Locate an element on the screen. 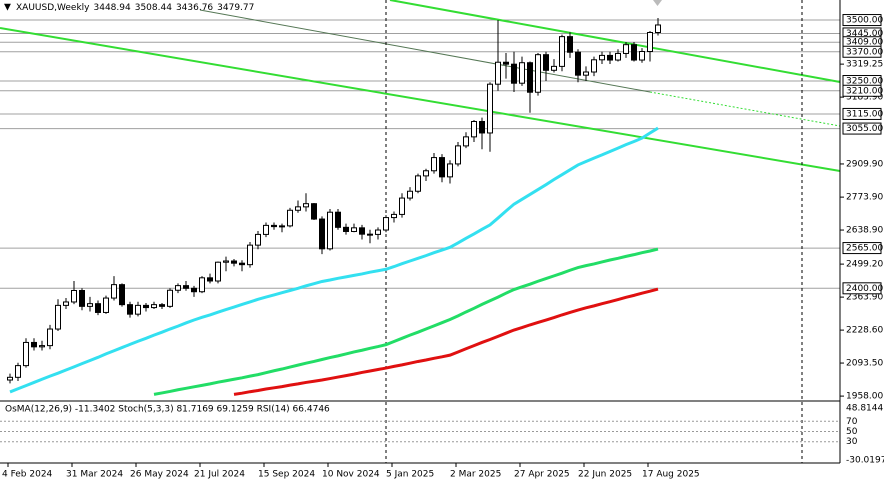 Image resolution: width=884 pixels, height=483 pixels. x-tick-label: 4 Feb 2024 is located at coordinates (27, 475).